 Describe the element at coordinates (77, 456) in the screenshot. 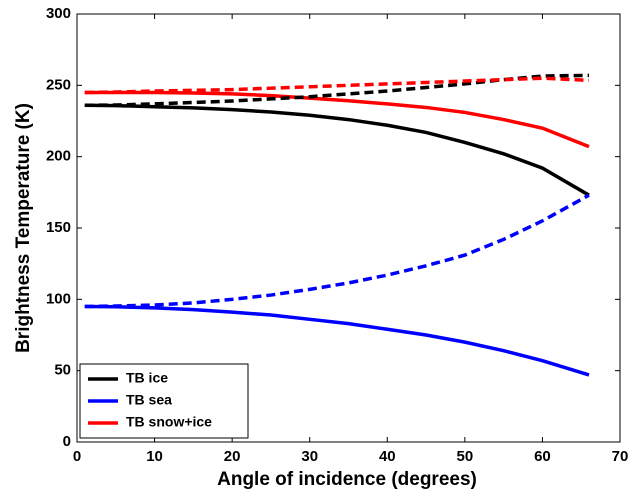

I see `x-tick-label: 0` at that location.